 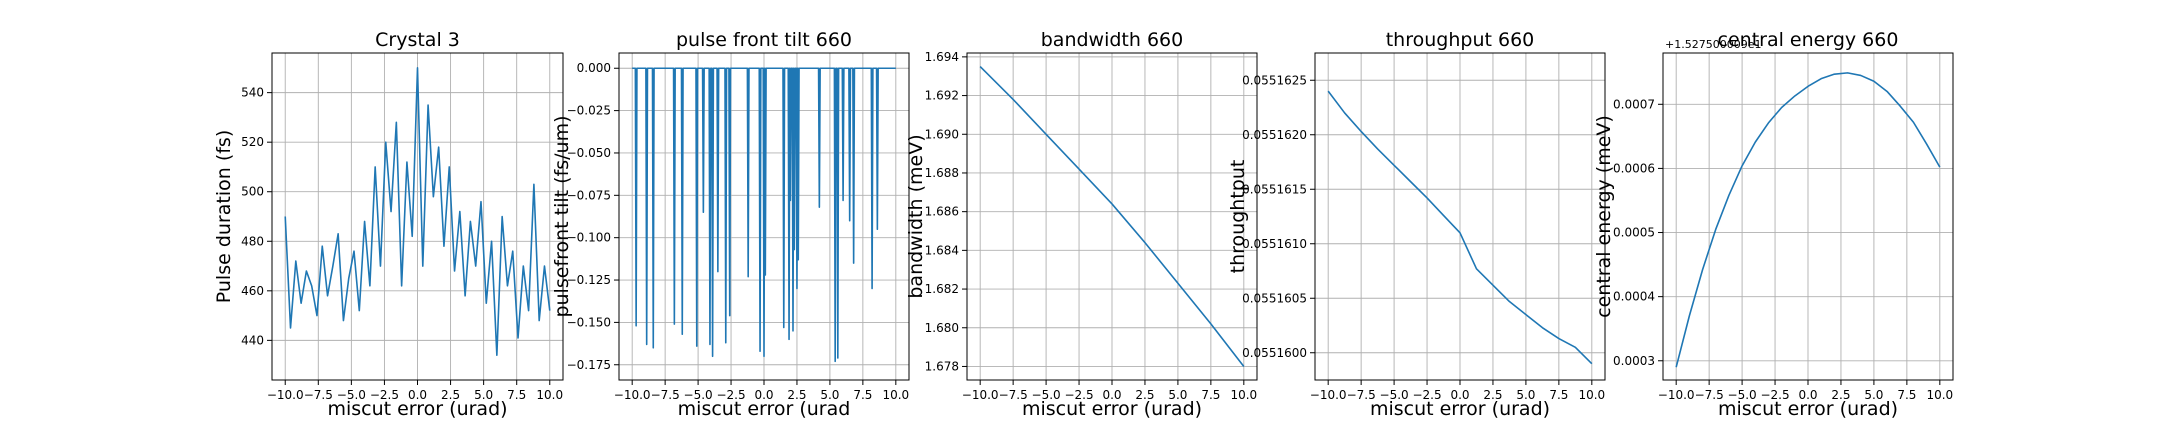 What do you see at coordinates (562, 216) in the screenshot?
I see `y-axis-label: pulsefront tilt (fs/um)` at bounding box center [562, 216].